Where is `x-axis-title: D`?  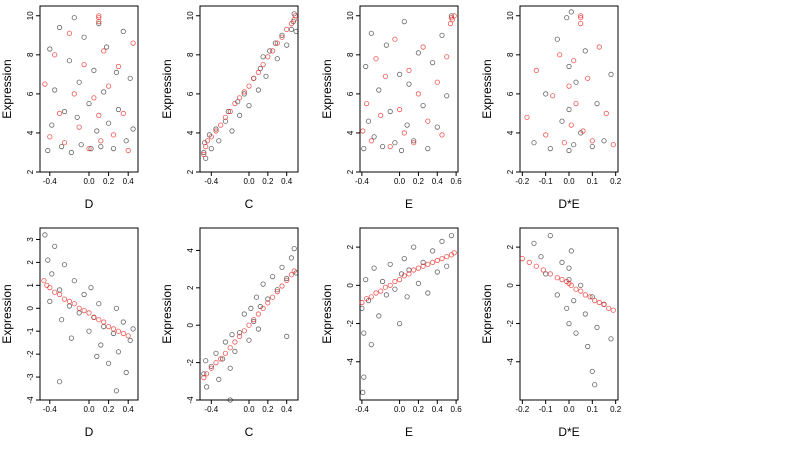
x-axis-title: D is located at coordinates (89, 204).